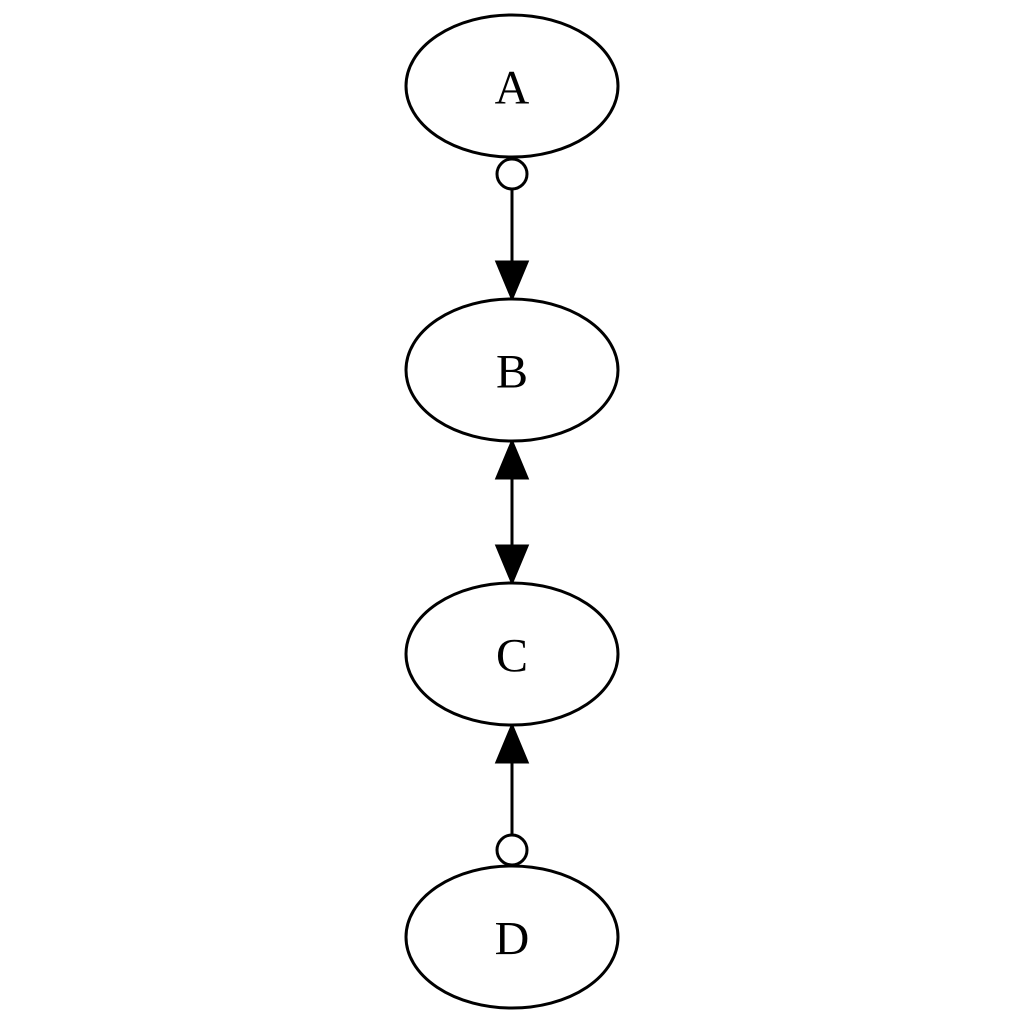 This screenshot has width=1024, height=1024. I want to click on node-a: A, so click(512, 86).